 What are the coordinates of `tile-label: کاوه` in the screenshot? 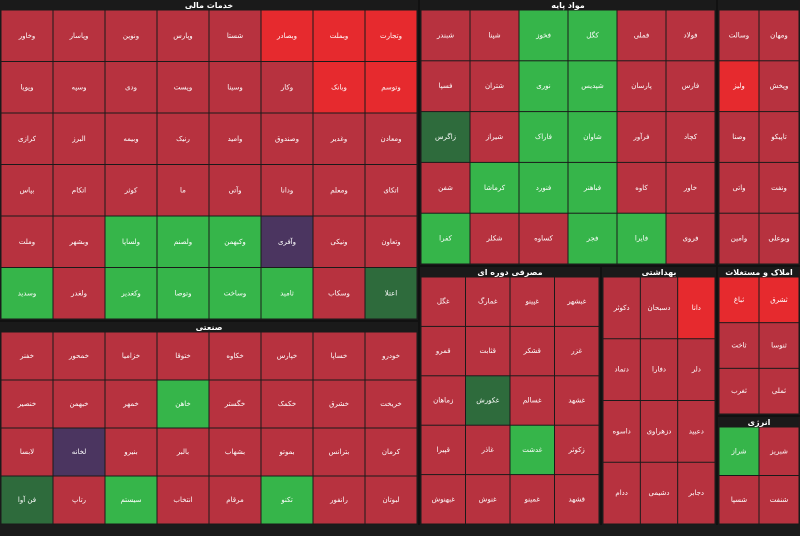 It's located at (641, 188).